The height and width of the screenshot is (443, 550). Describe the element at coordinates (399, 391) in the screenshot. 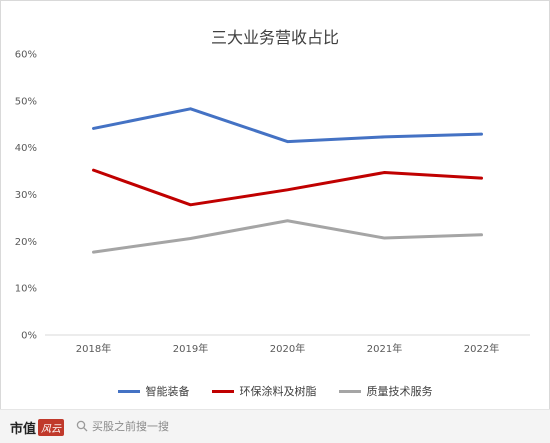

I see `legend-label-2: 质量技术服务` at that location.